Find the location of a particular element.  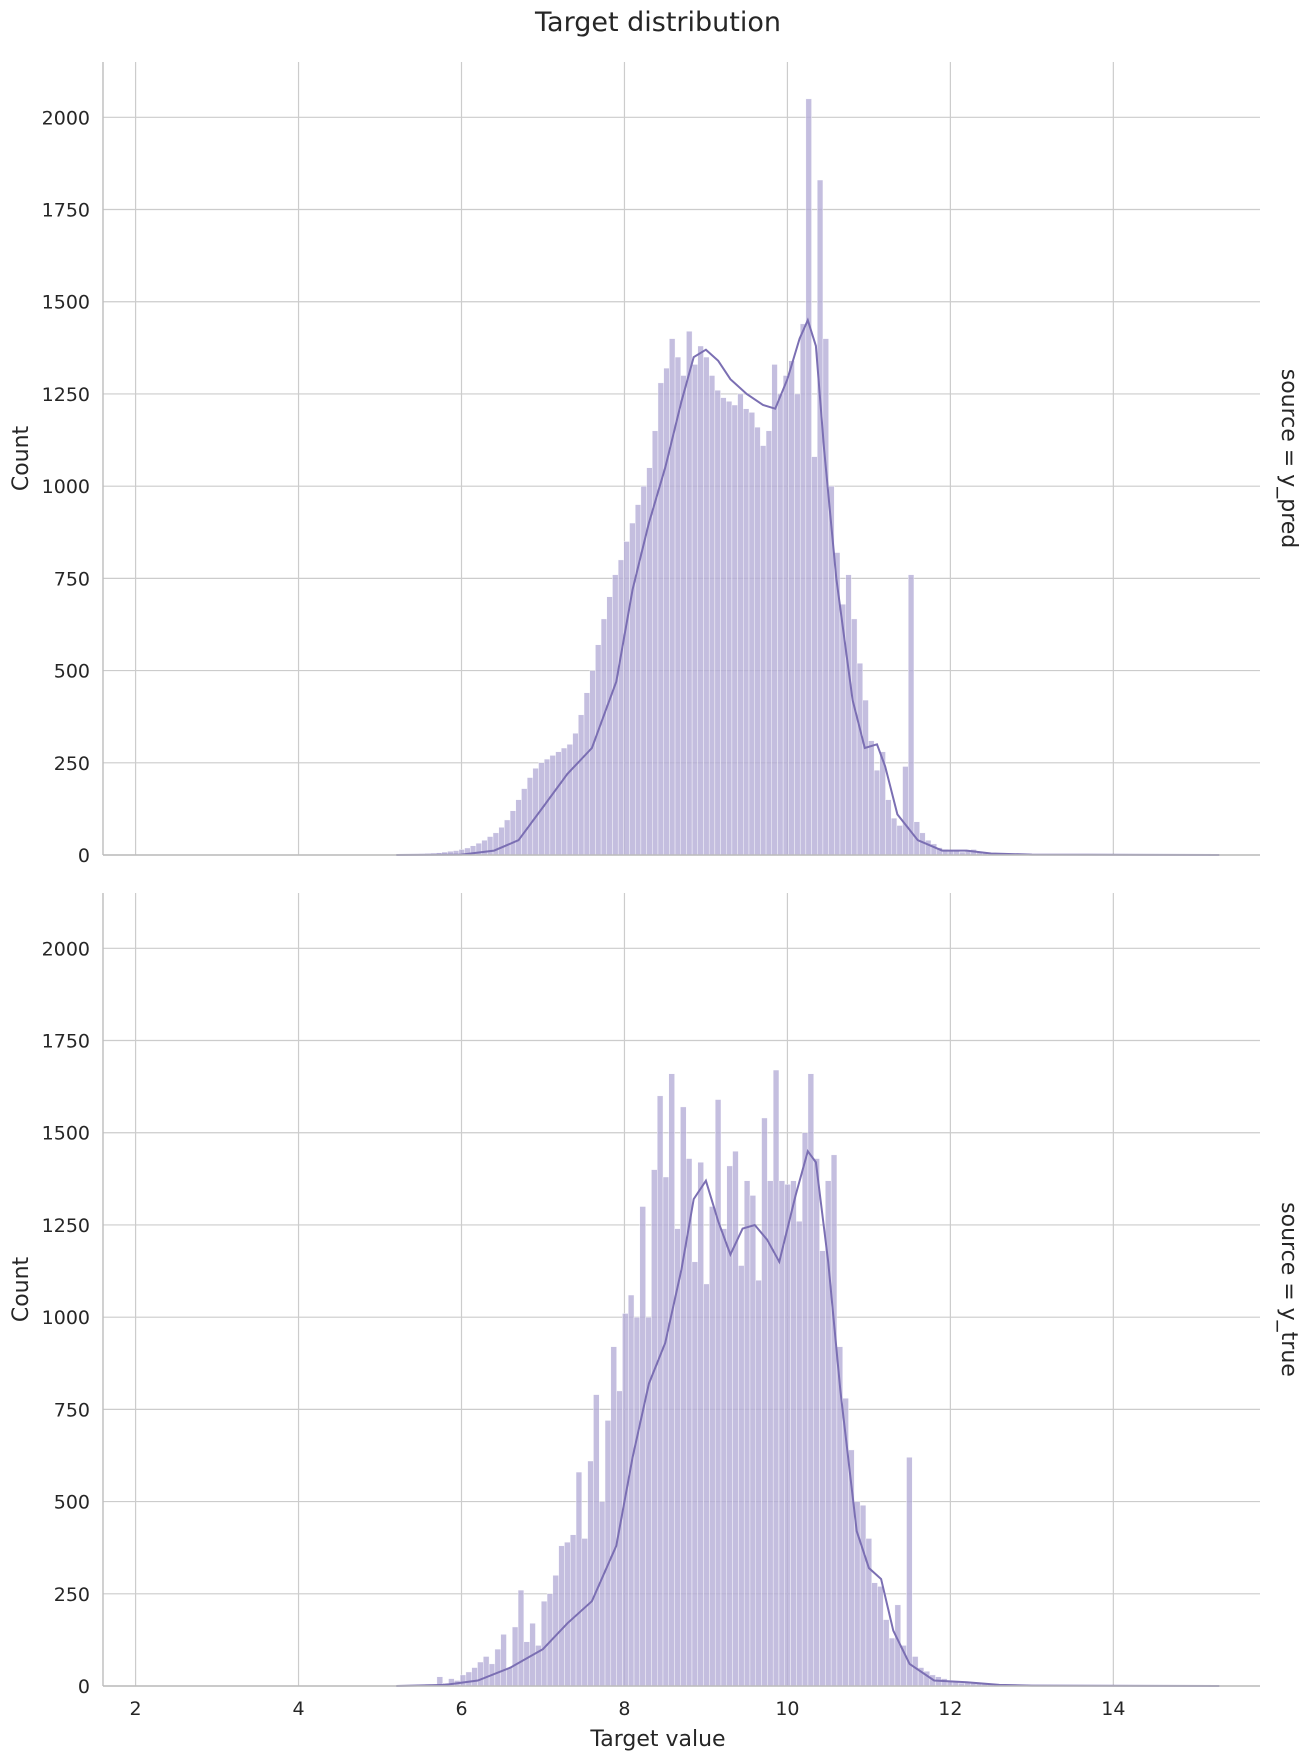

chart-title: Target distribution is located at coordinates (657, 22).